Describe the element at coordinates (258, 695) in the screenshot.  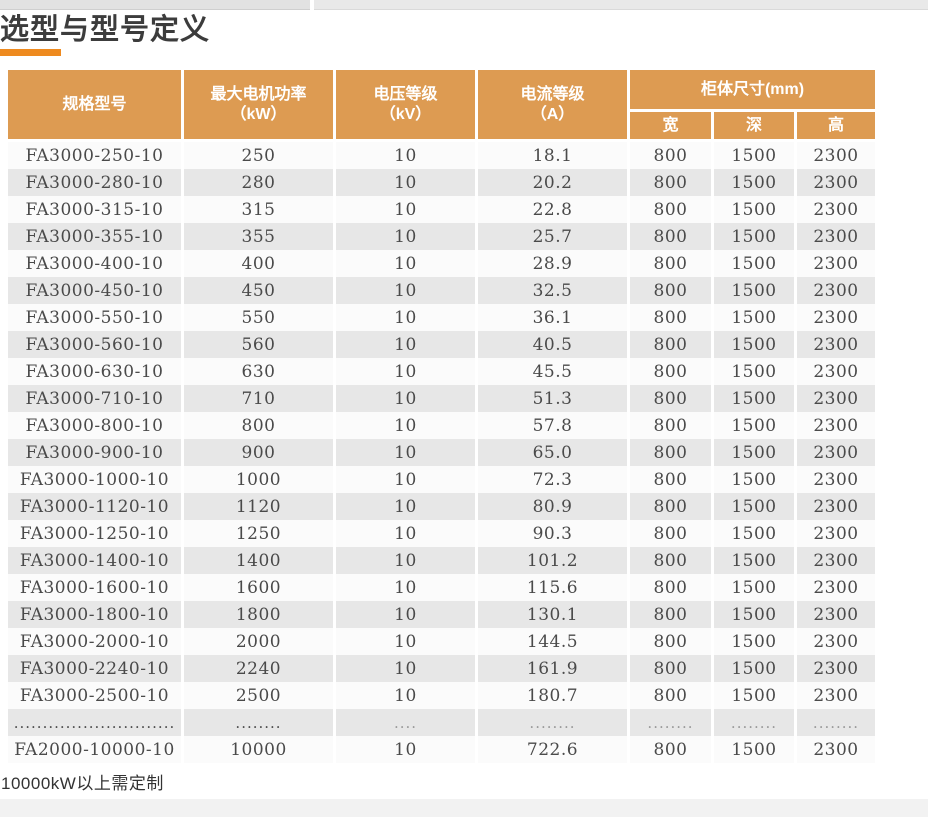
I see `table-cell: 2500` at that location.